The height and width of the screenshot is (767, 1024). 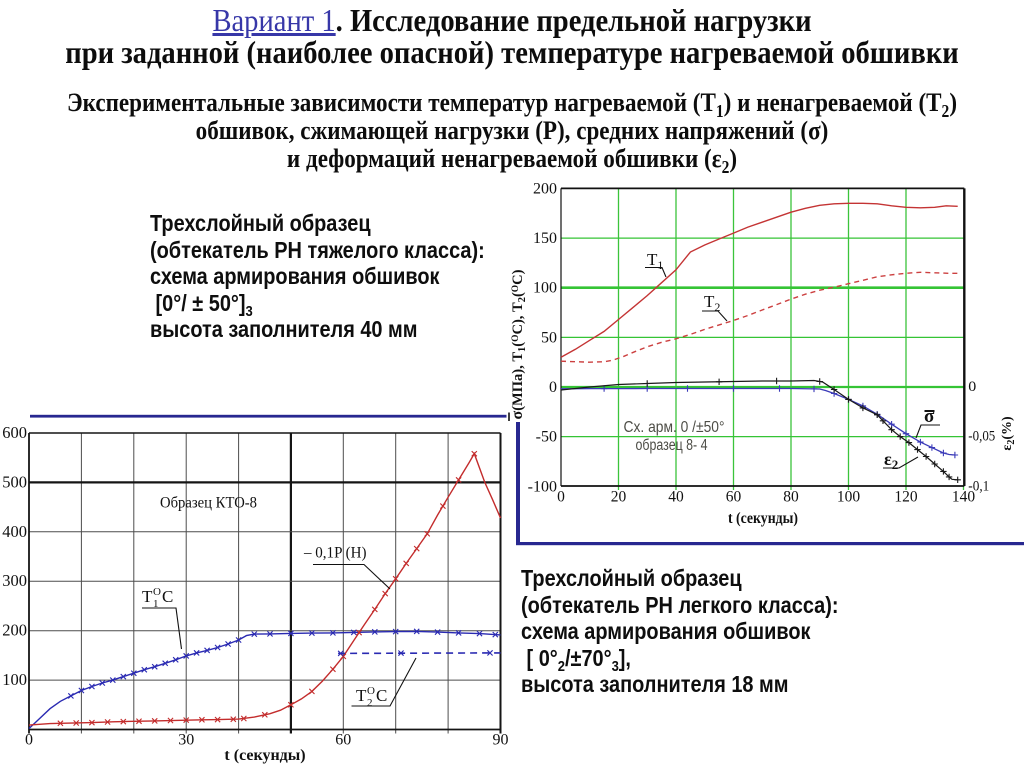 I want to click on svg-text: σ, so click(x=929, y=416).